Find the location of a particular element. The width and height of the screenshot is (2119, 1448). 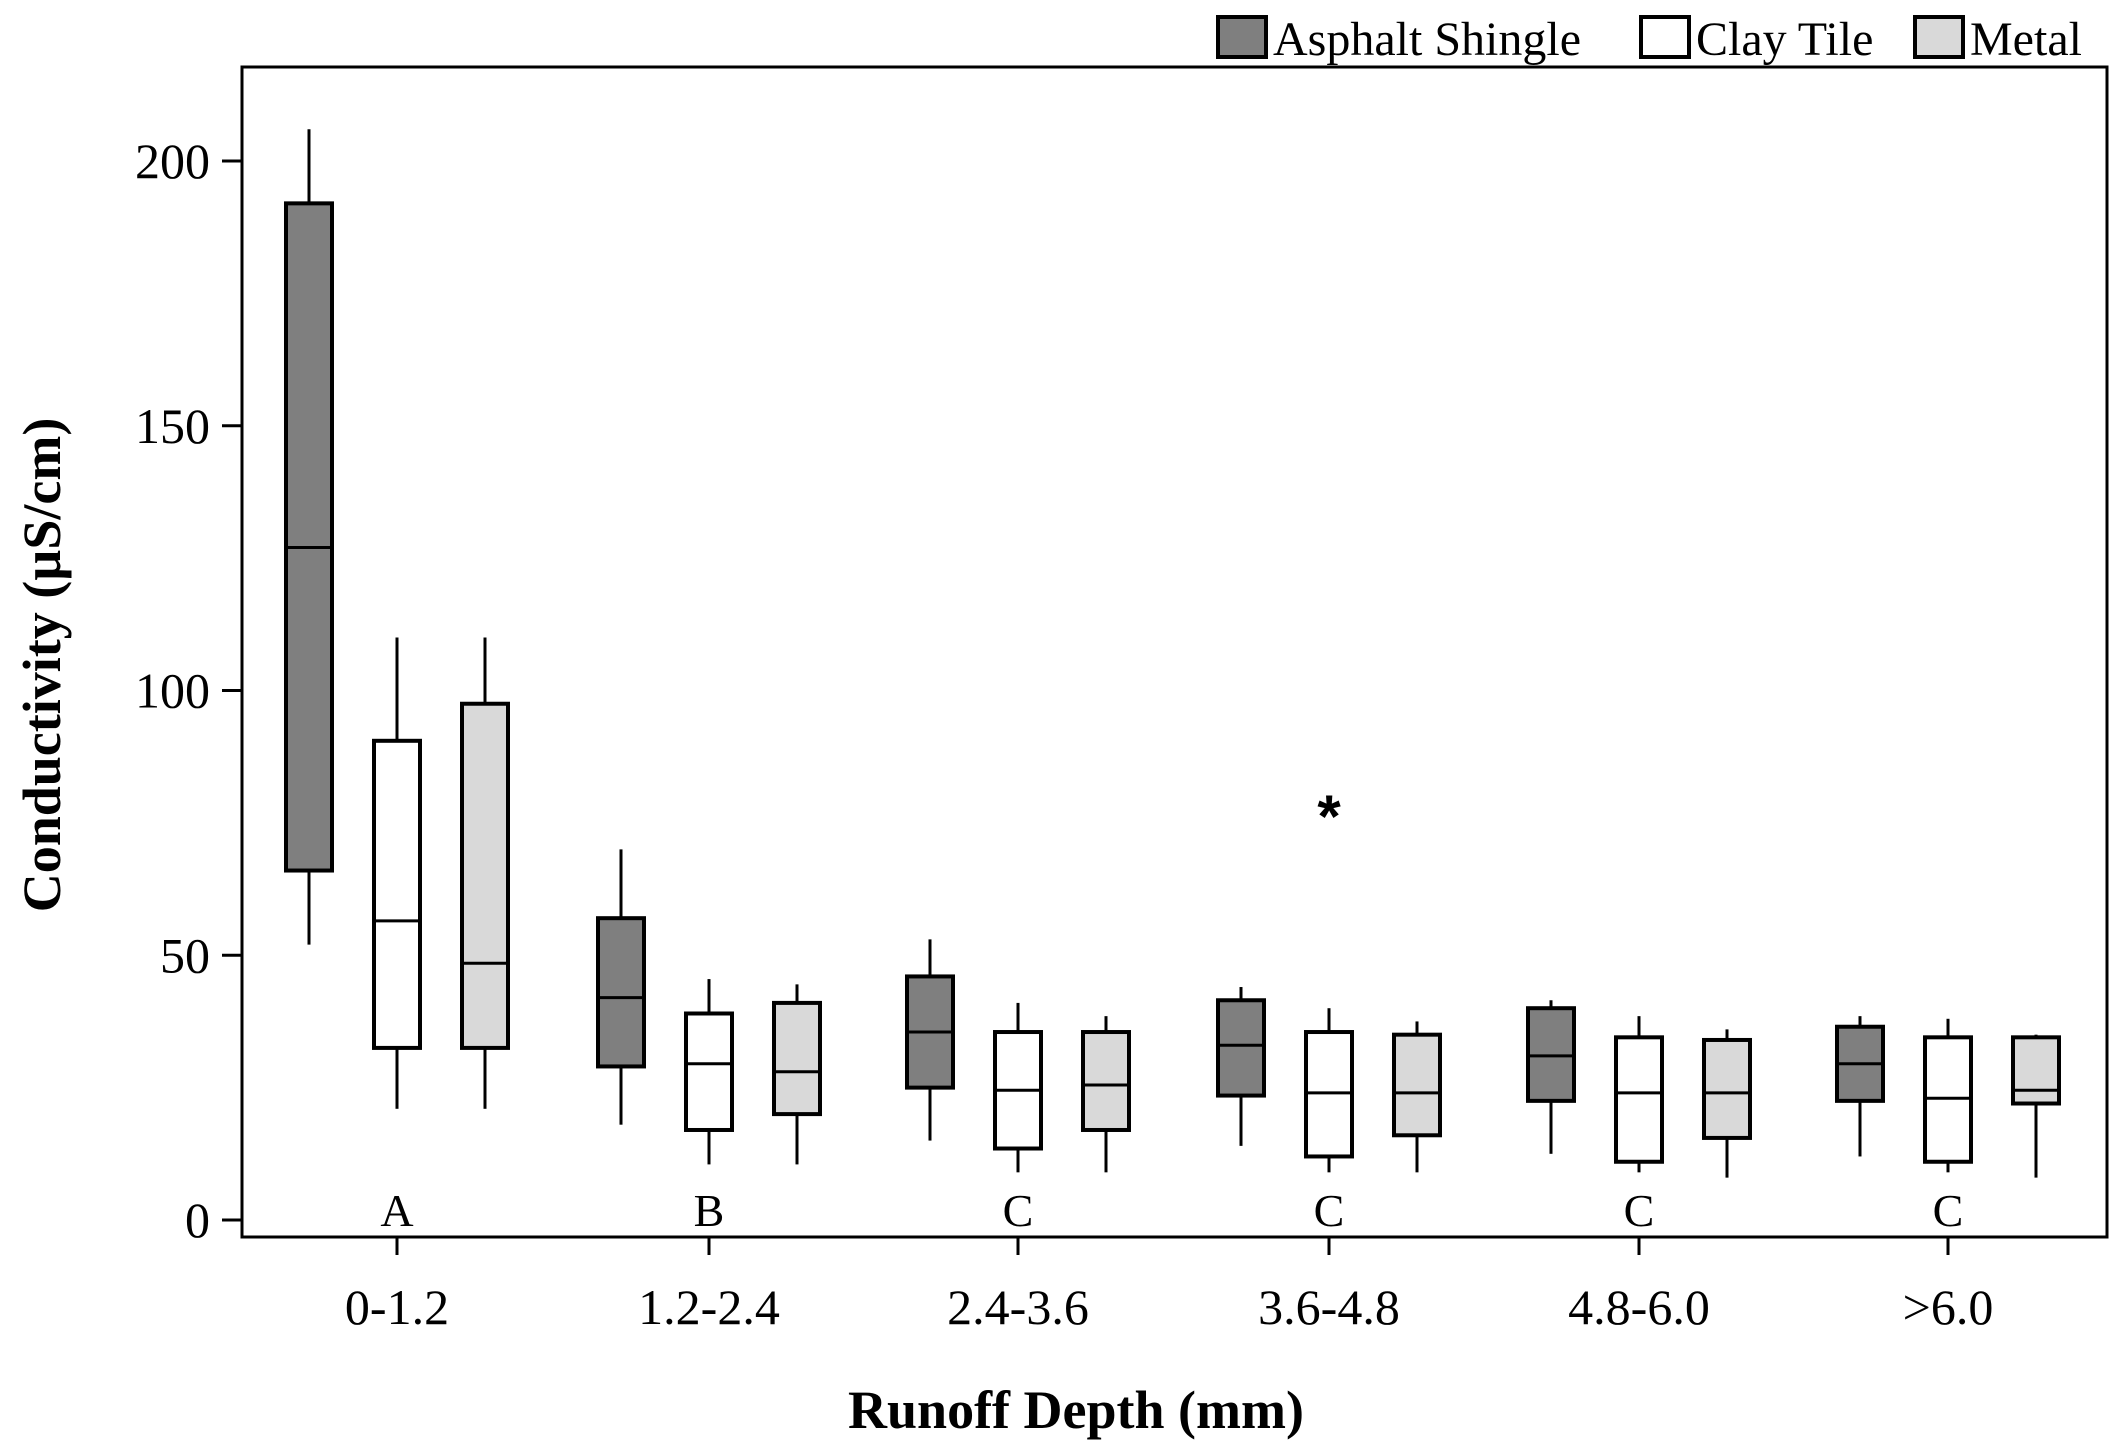

y-axis-title: Conductivity (µS/cm) is located at coordinates (42, 665).